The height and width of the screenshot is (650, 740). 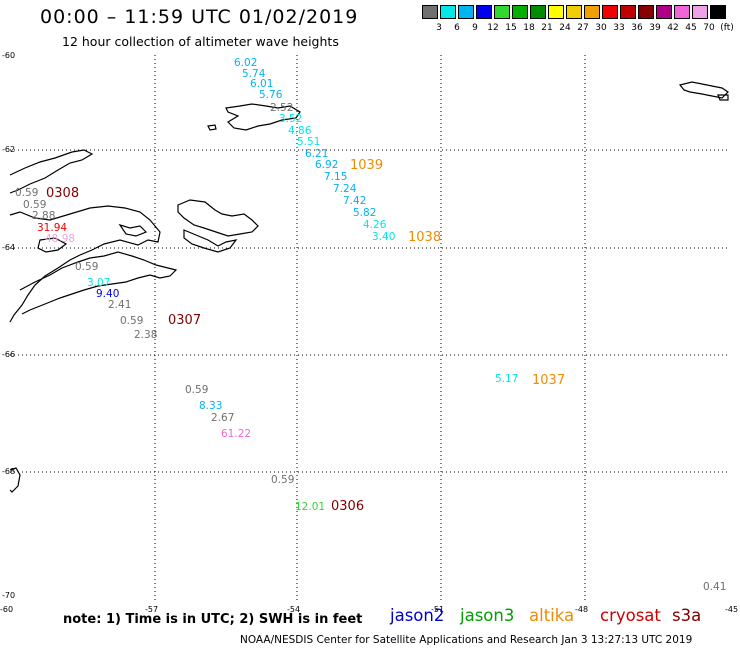 What do you see at coordinates (506, 379) in the screenshot?
I see `swh-value-label: 5.17` at bounding box center [506, 379].